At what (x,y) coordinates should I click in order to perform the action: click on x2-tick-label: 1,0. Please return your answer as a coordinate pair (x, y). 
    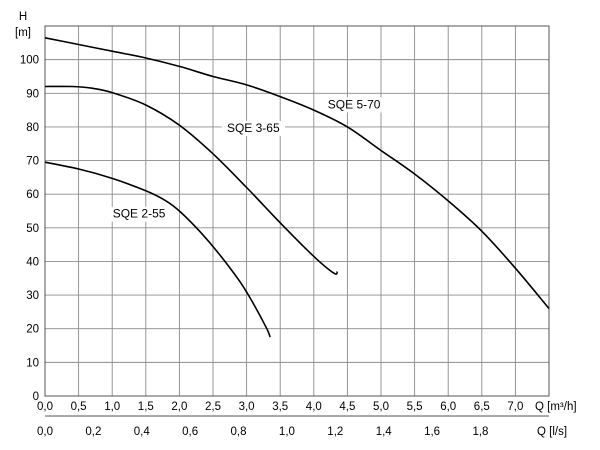
    Looking at the image, I should click on (287, 432).